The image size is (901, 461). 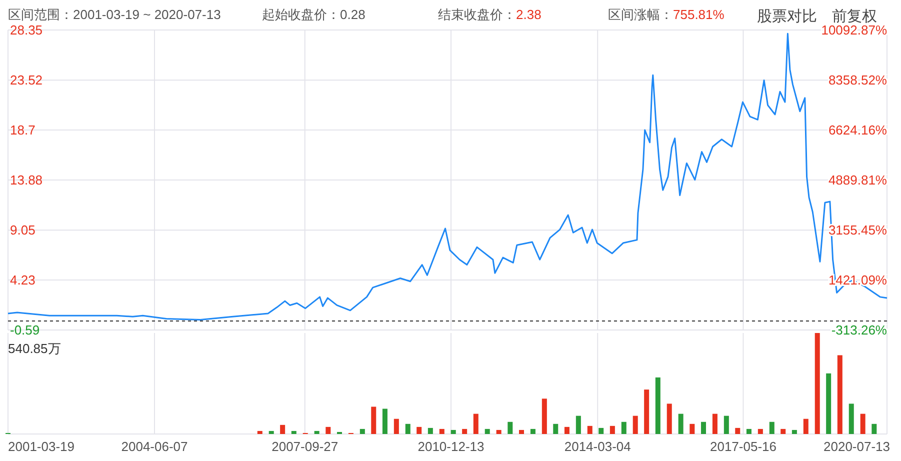 I want to click on text: 前复权, so click(x=854, y=16).